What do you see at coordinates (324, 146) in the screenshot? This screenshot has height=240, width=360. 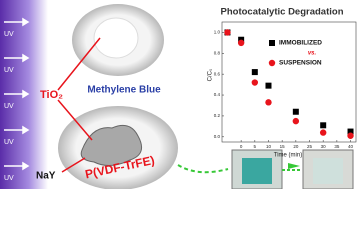 I see `x-tick-label: 30` at bounding box center [324, 146].